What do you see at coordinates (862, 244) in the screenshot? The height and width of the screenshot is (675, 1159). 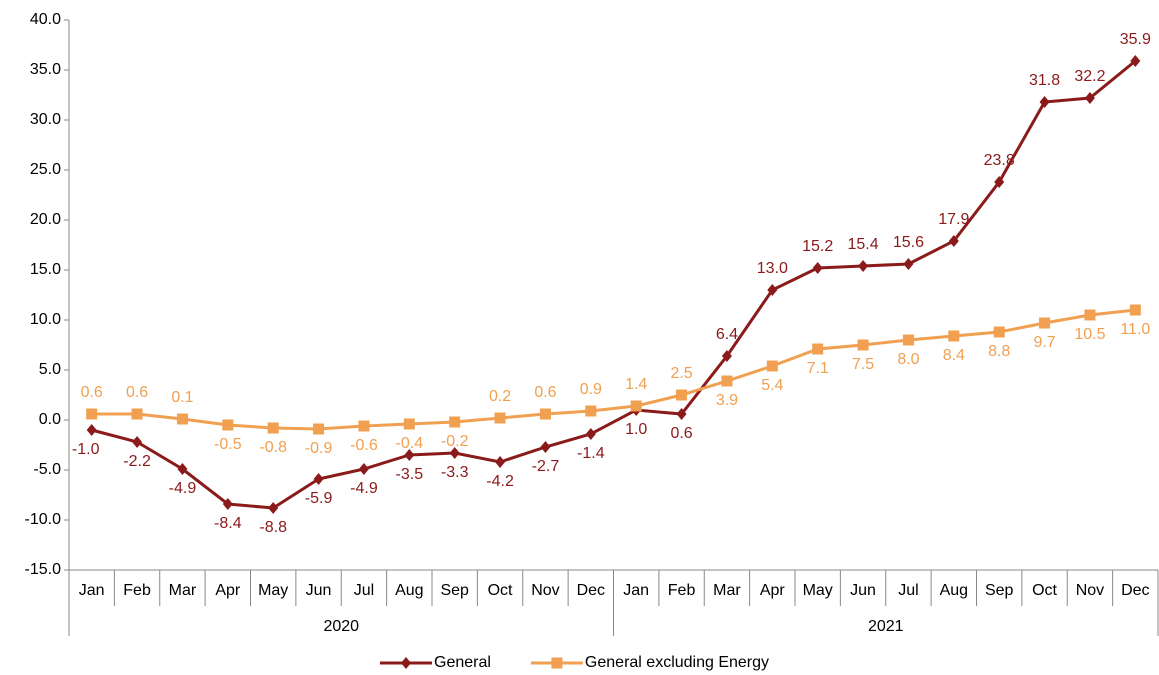 I see `data-label: 15.4` at bounding box center [862, 244].